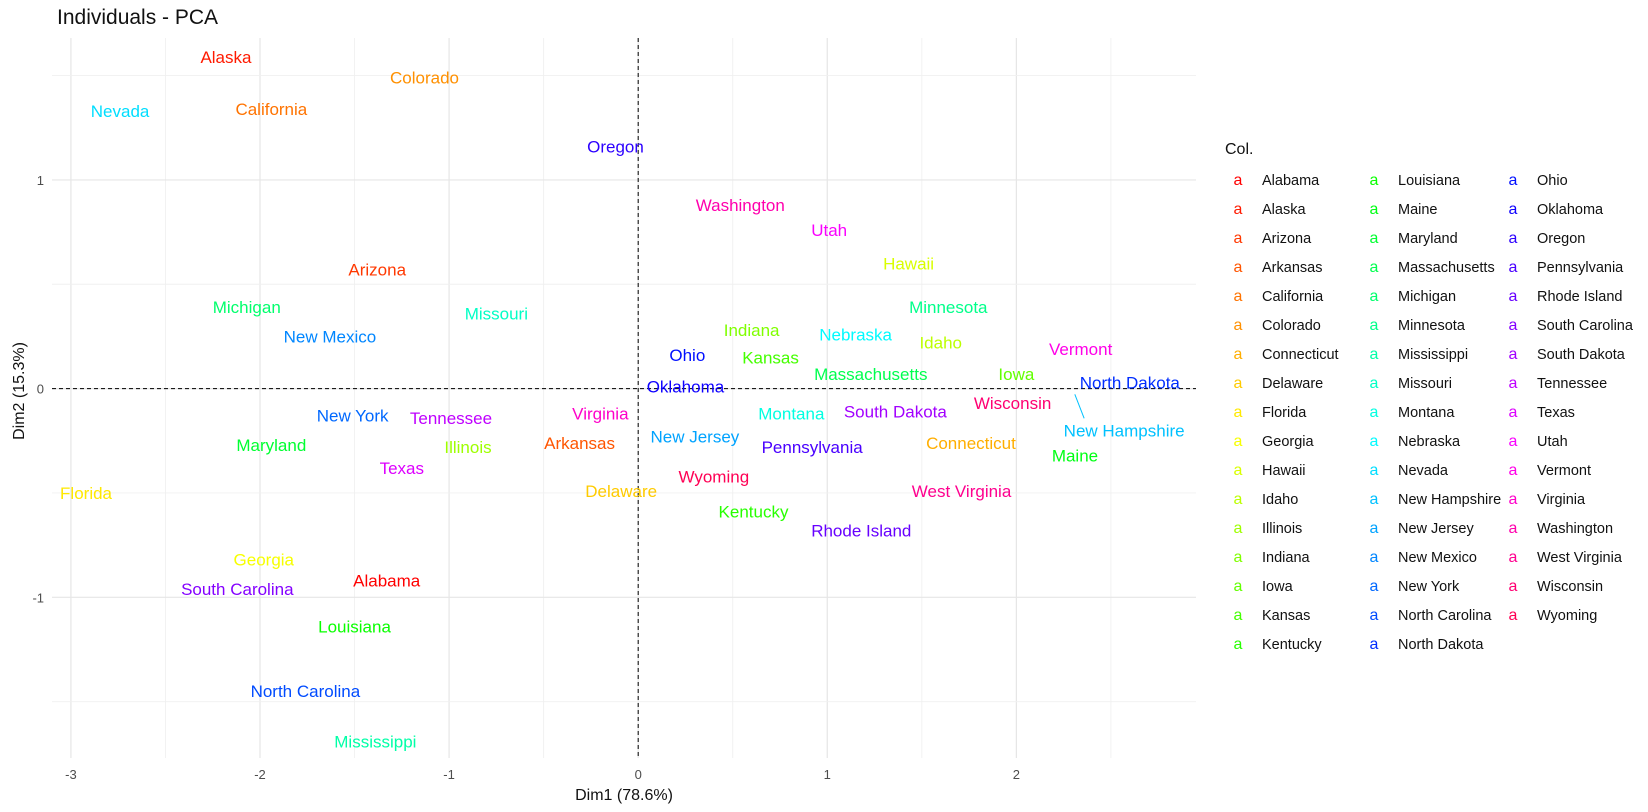 The image size is (1648, 812). What do you see at coordinates (1561, 239) in the screenshot?
I see `legend-entry-label: Oregon` at bounding box center [1561, 239].